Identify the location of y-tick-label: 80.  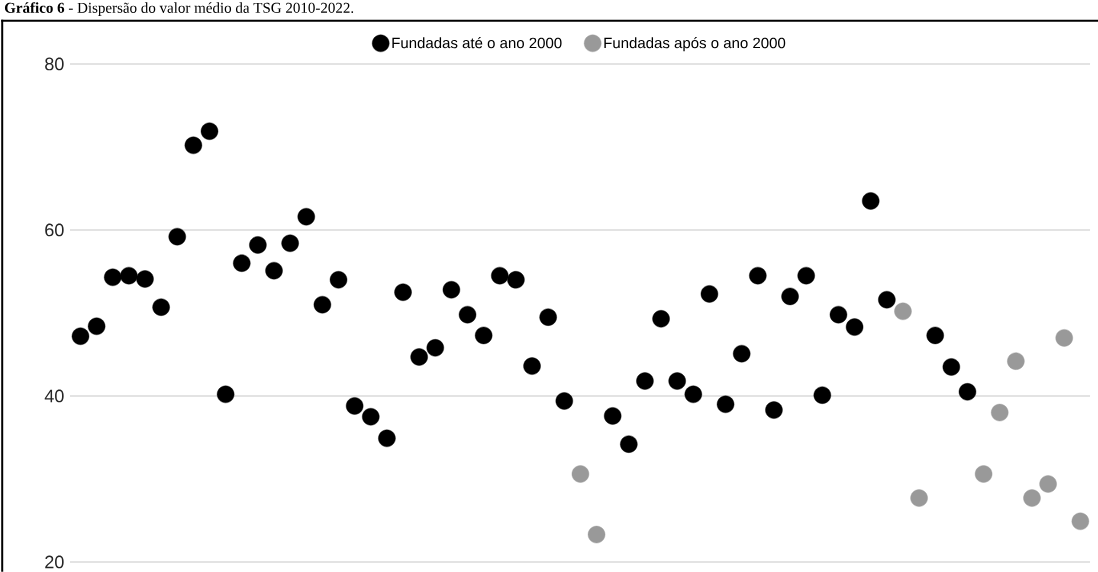
(54, 64).